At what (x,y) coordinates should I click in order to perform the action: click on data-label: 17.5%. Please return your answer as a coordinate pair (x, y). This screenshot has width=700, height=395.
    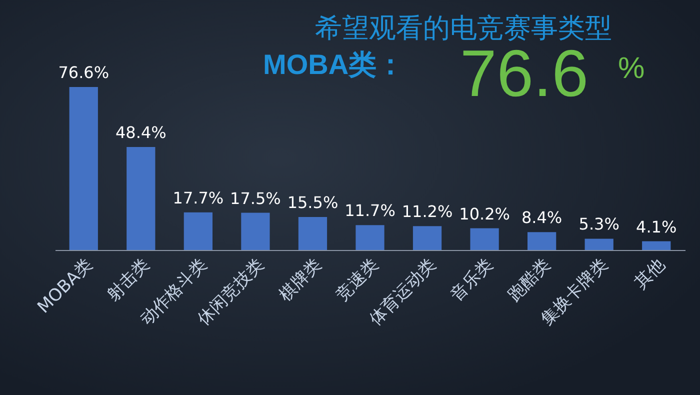
    Looking at the image, I should click on (255, 198).